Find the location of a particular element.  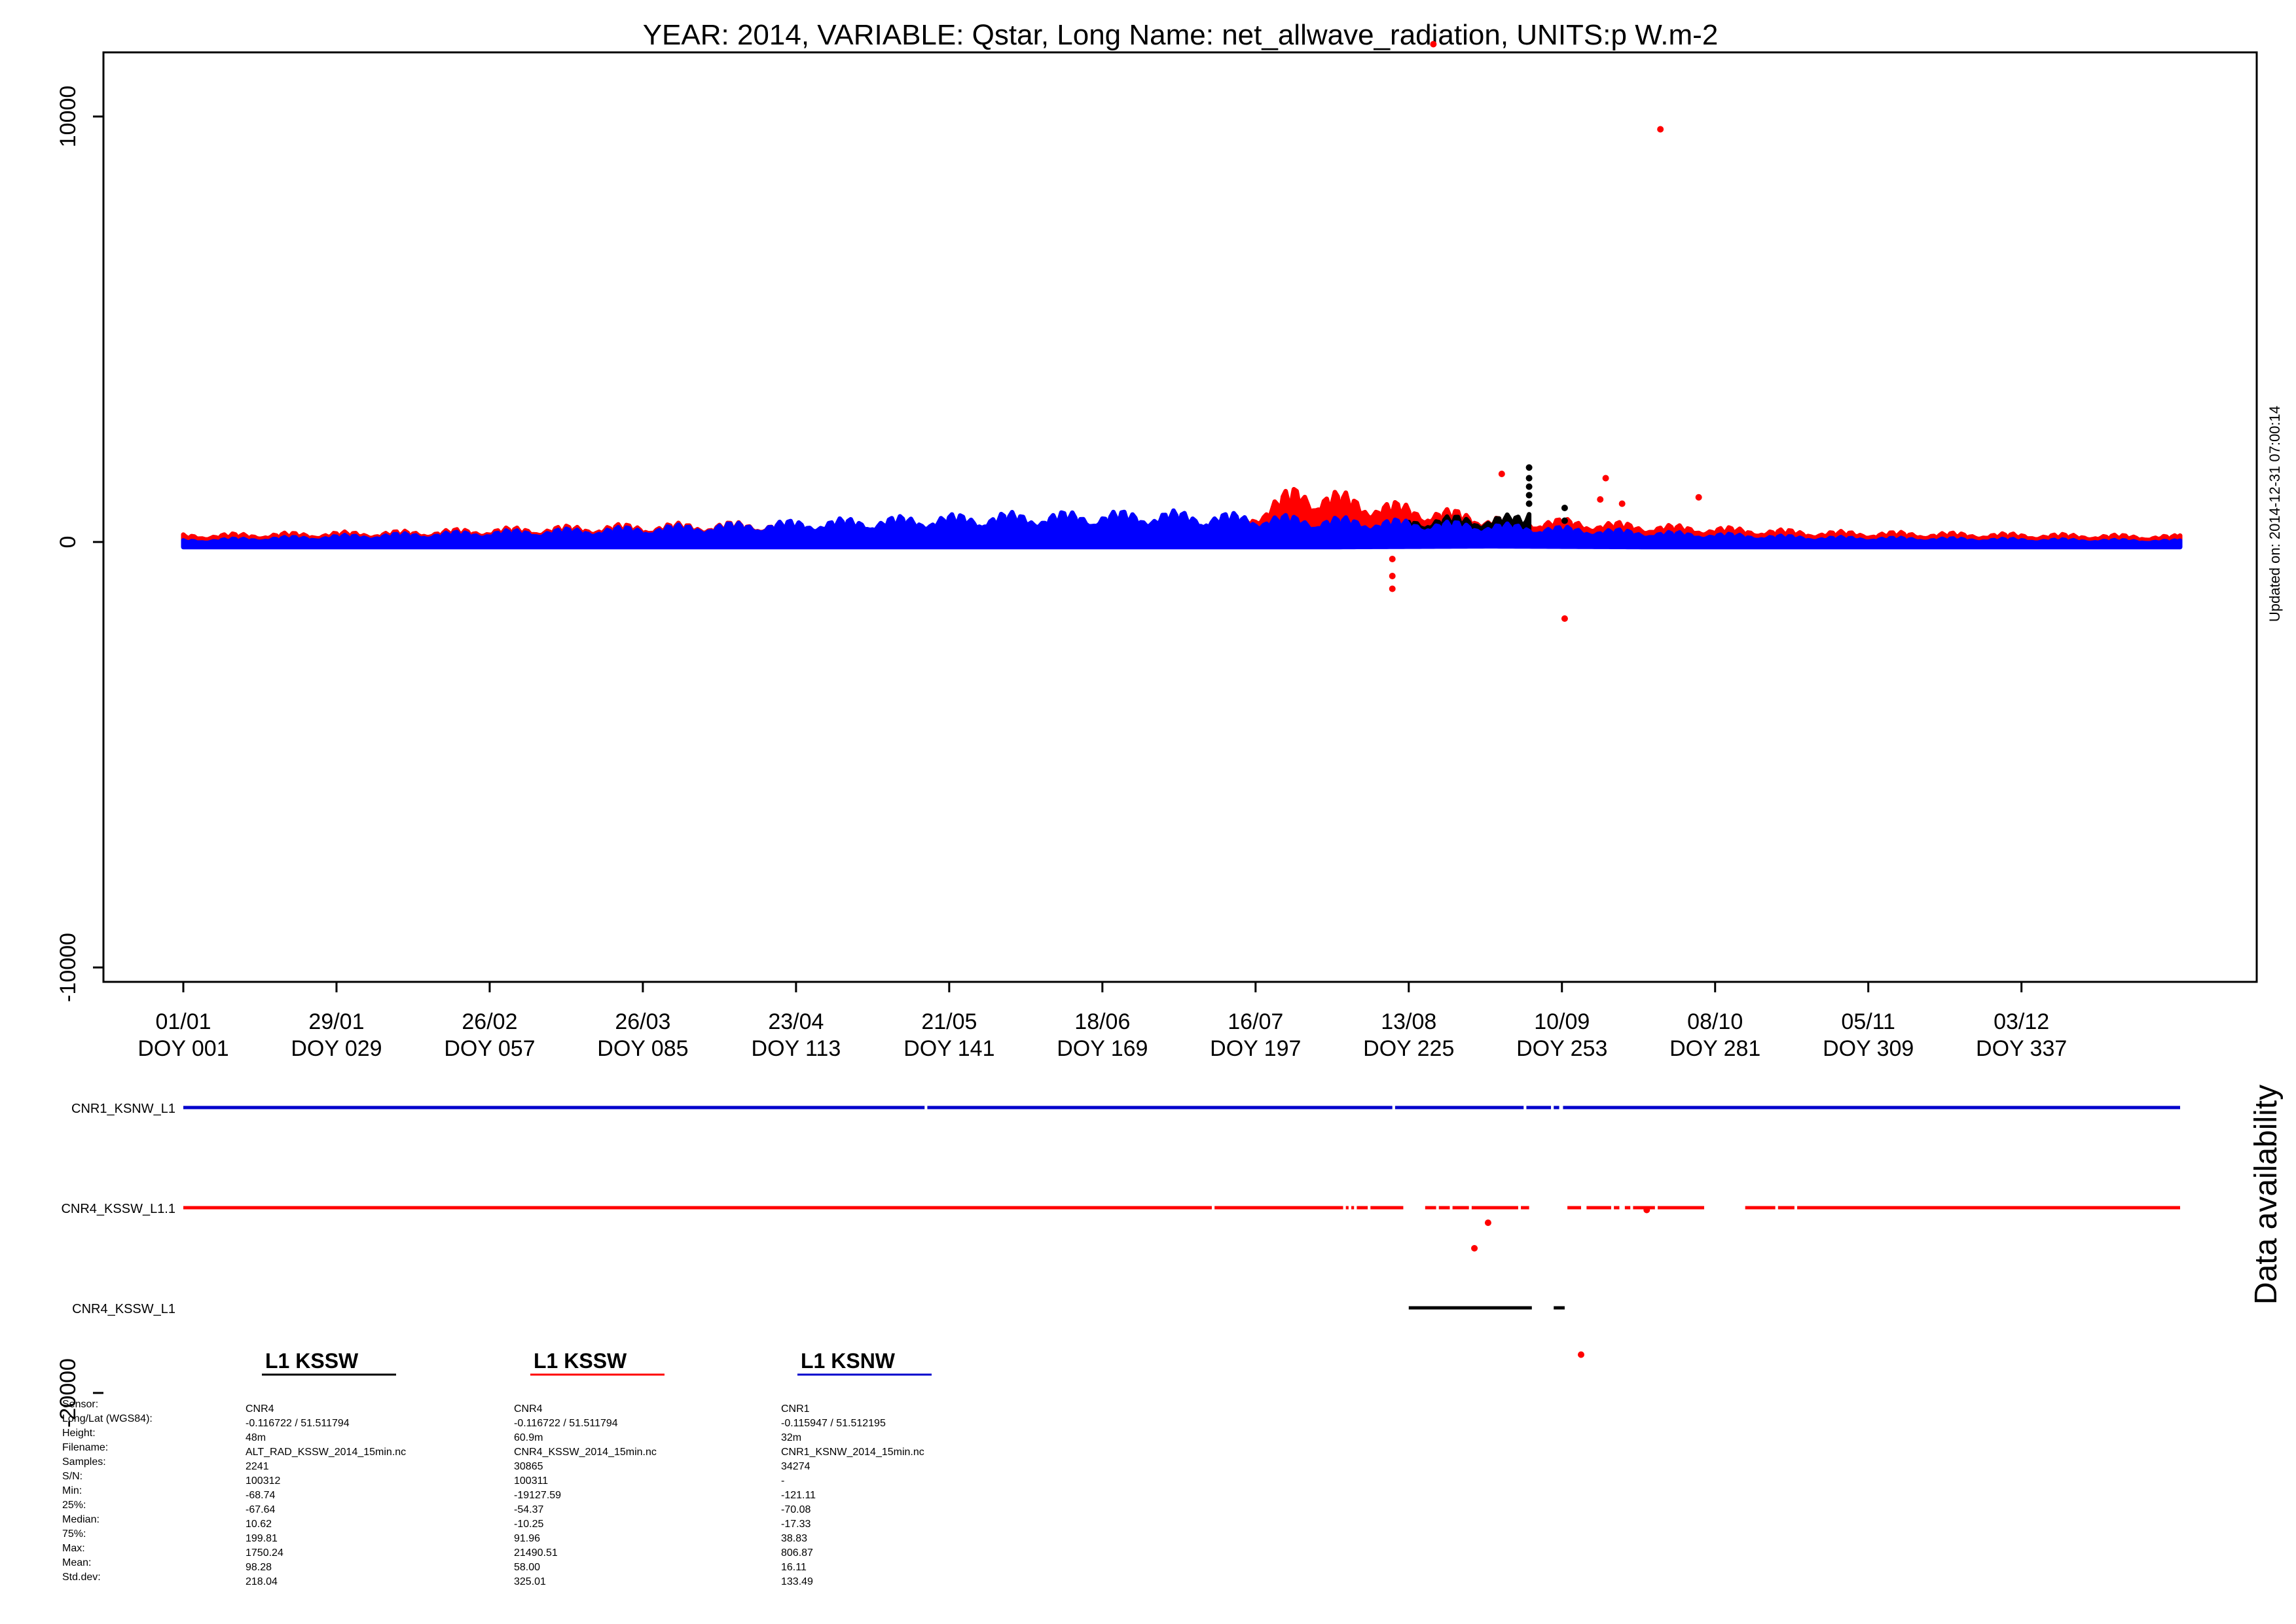

series-cnr1-ksnw-l1 is located at coordinates (1182, 529).